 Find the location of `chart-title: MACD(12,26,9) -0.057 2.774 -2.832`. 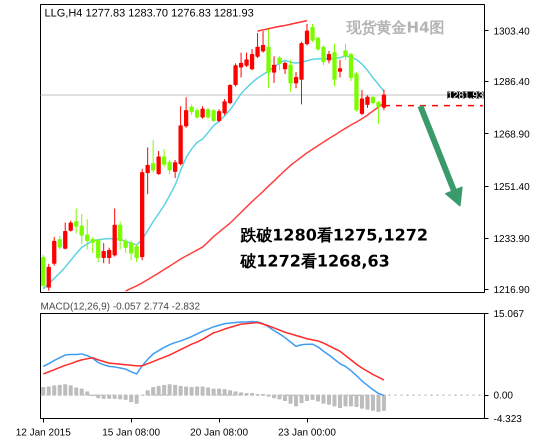

chart-title: MACD(12,26,9) -0.057 2.774 -2.832 is located at coordinates (120, 307).